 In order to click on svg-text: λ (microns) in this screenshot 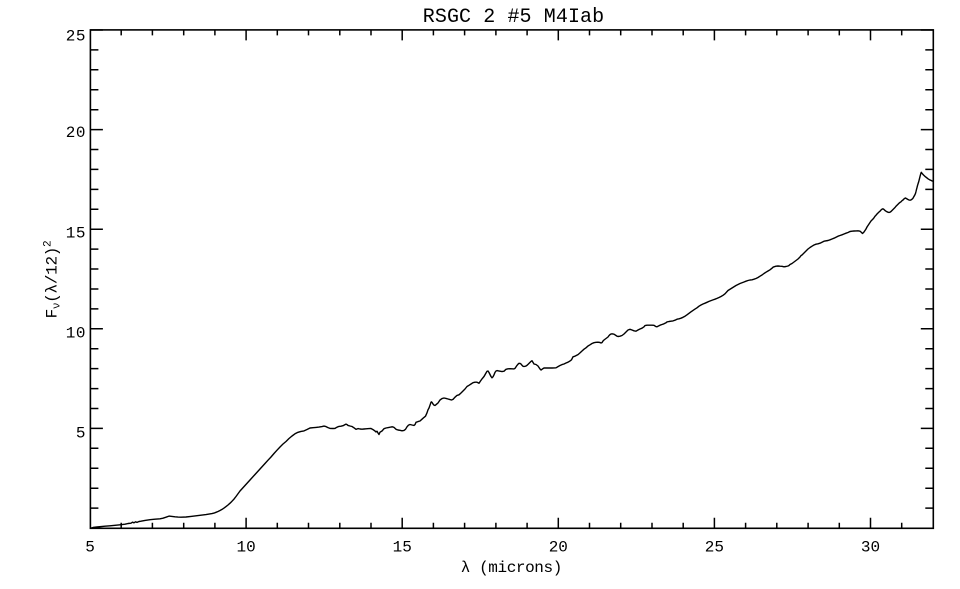, I will do `click(511, 568)`.